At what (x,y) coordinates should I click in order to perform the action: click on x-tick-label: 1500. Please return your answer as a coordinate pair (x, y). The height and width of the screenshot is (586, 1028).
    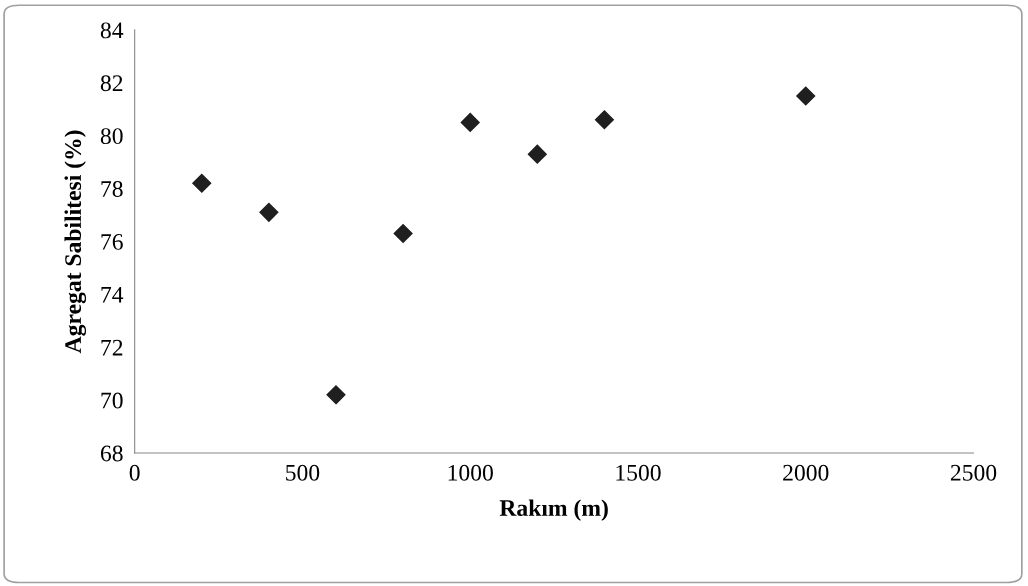
    Looking at the image, I should click on (638, 472).